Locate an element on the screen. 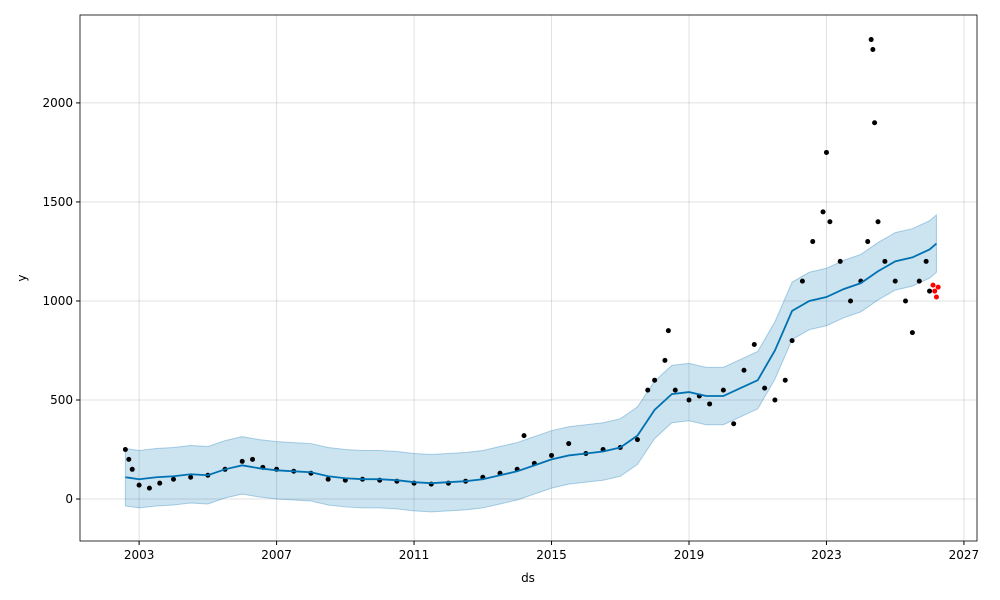 The height and width of the screenshot is (600, 1000). y-tick-label: 1500 is located at coordinates (57, 202).